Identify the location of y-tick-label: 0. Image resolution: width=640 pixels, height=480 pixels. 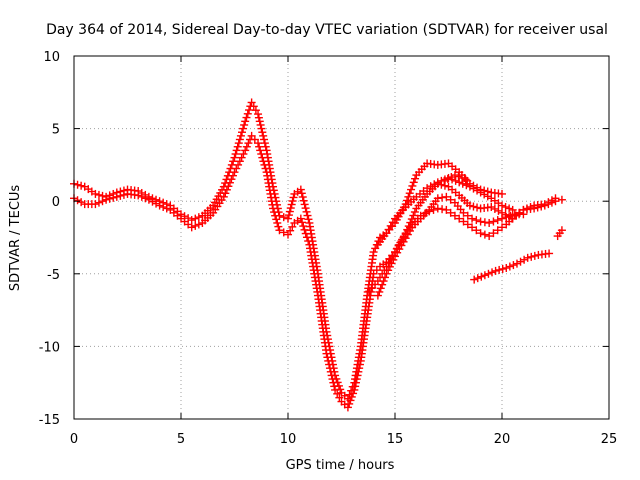
(56, 202).